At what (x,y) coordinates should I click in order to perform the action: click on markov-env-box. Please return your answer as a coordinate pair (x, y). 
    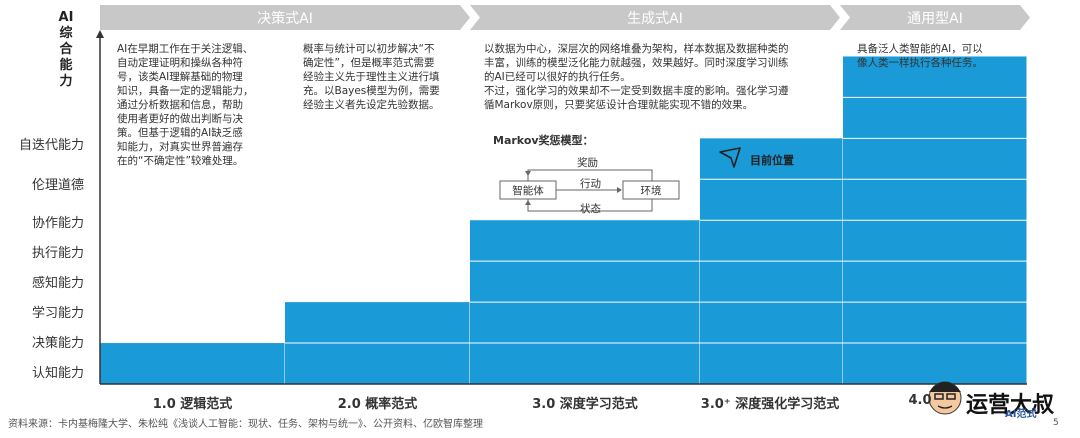
    Looking at the image, I should click on (651, 190).